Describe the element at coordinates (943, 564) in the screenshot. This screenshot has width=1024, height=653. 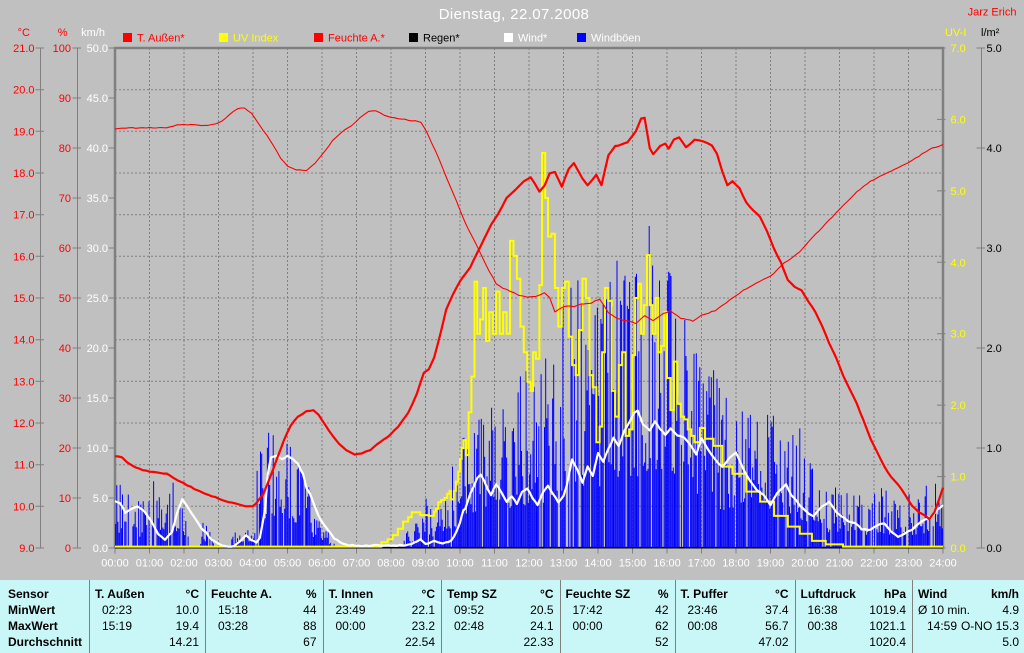
I see `svg-text: 24:00` at that location.